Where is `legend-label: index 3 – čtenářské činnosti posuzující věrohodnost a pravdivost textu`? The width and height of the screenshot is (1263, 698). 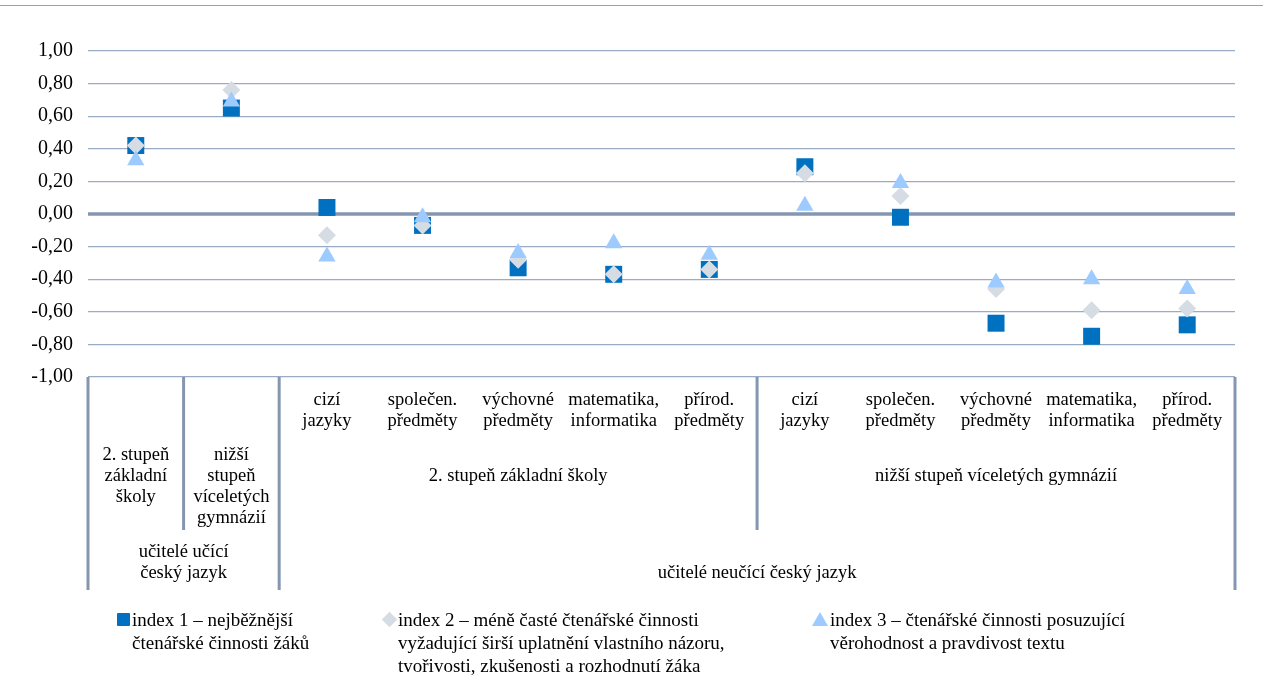 legend-label: index 3 – čtenářské činnosti posuzující věrohodnost a pravdivost textu is located at coordinates (978, 631).